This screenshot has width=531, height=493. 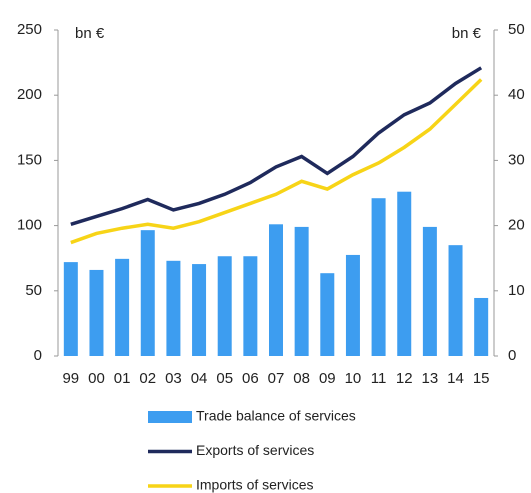 What do you see at coordinates (327, 378) in the screenshot?
I see `x-tick-label: 09` at bounding box center [327, 378].